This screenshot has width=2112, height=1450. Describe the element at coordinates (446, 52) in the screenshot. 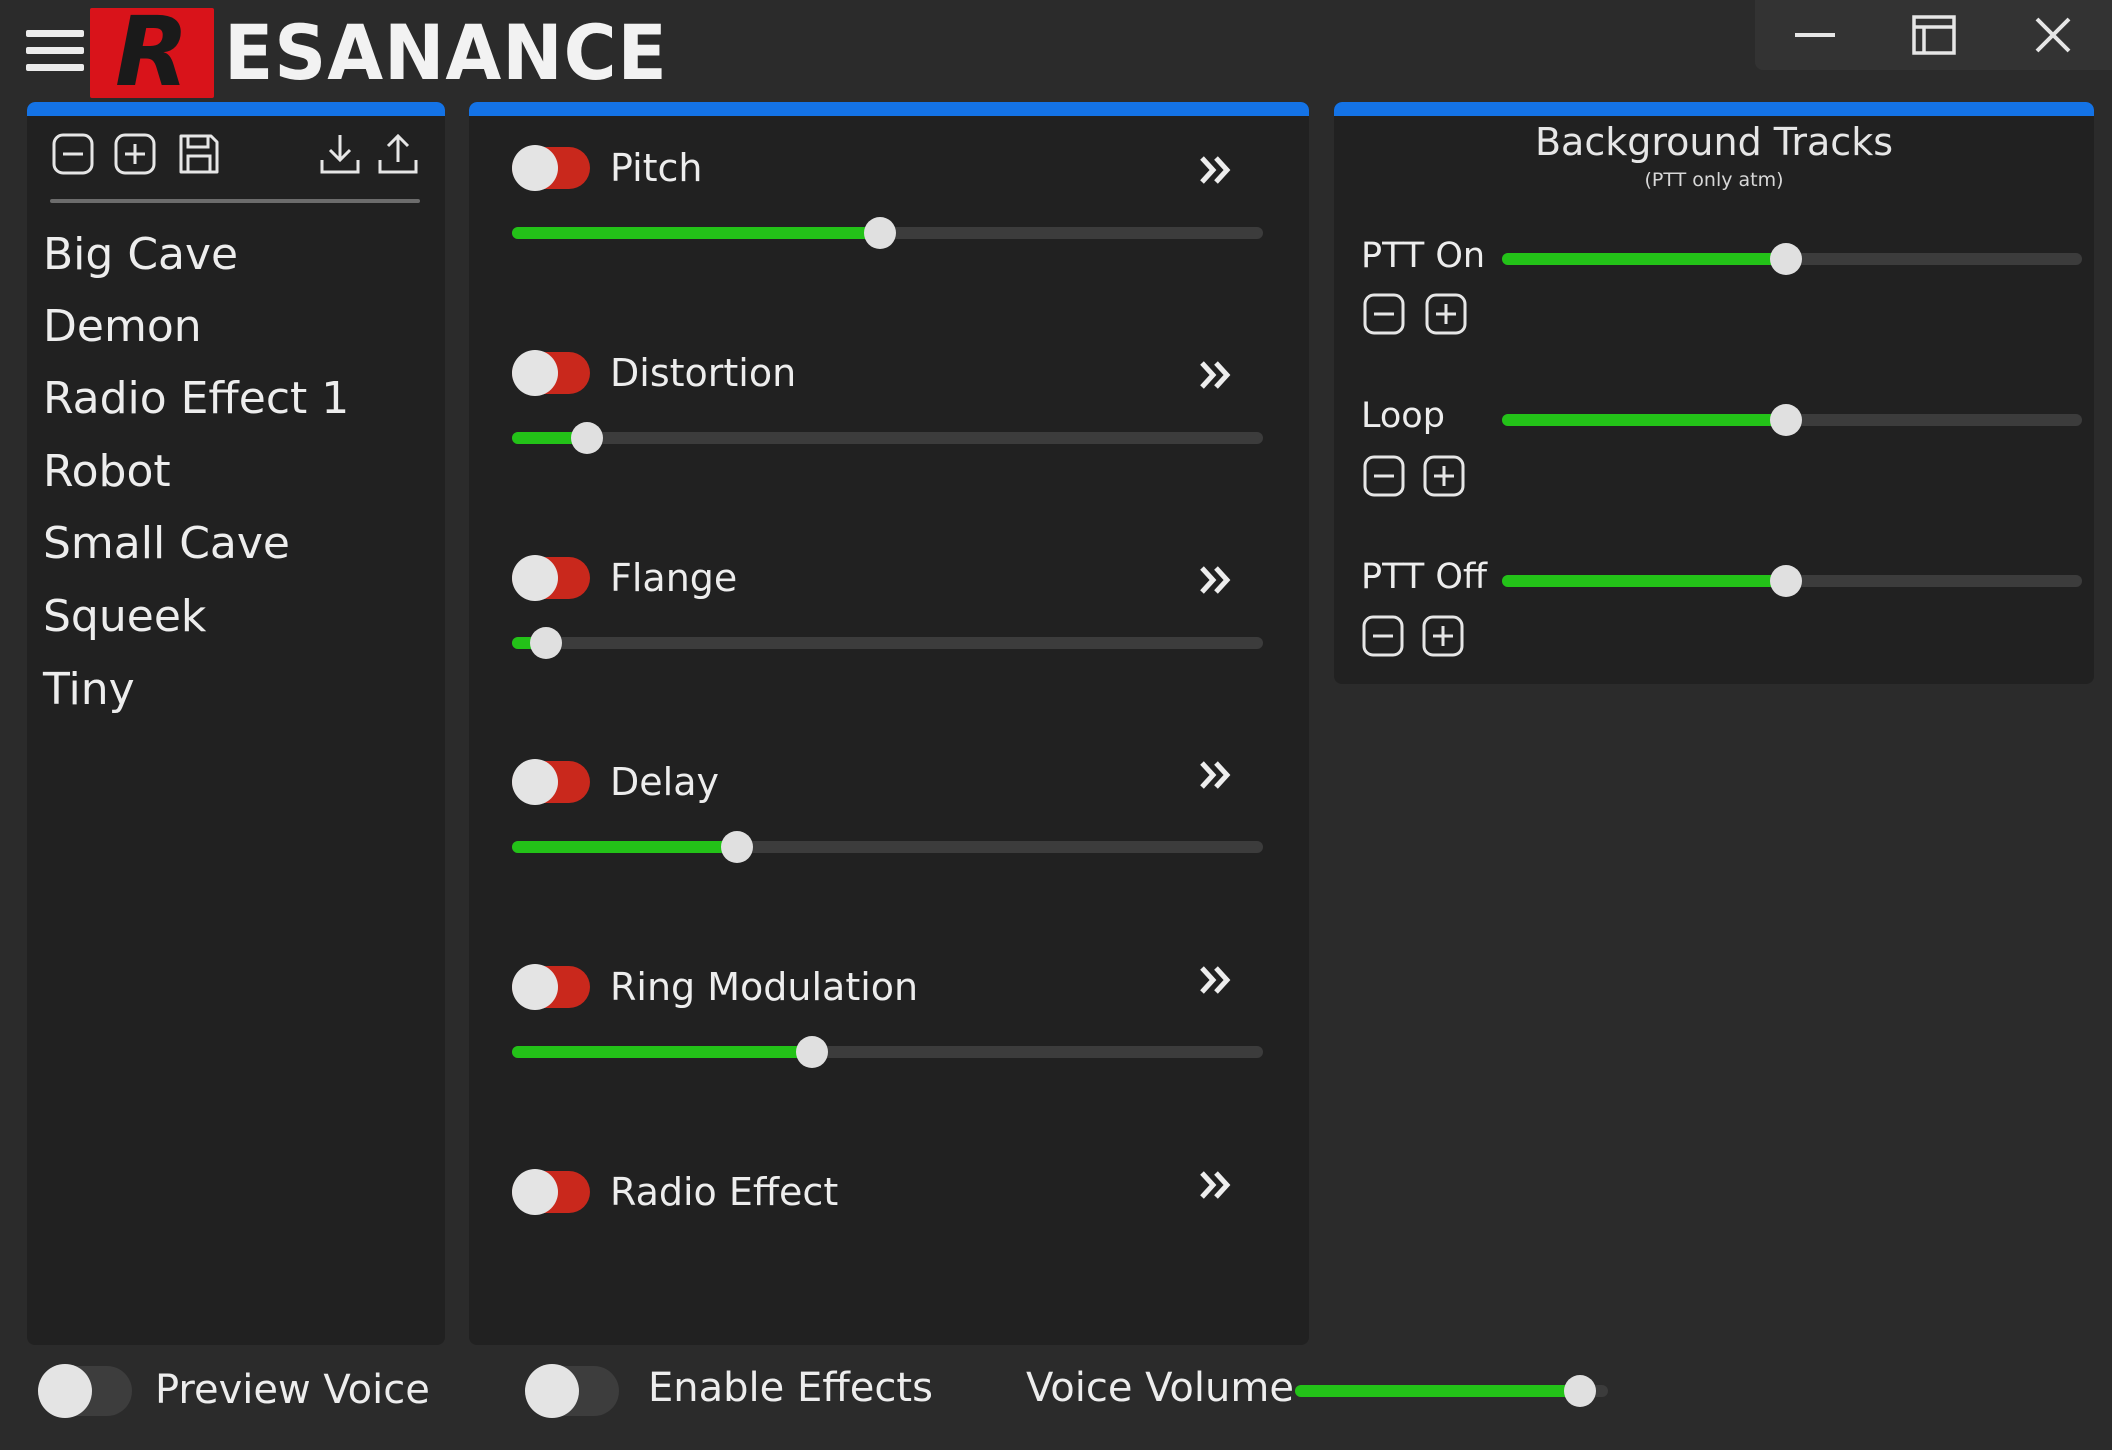

I see `logo-text: ESANANCE` at that location.